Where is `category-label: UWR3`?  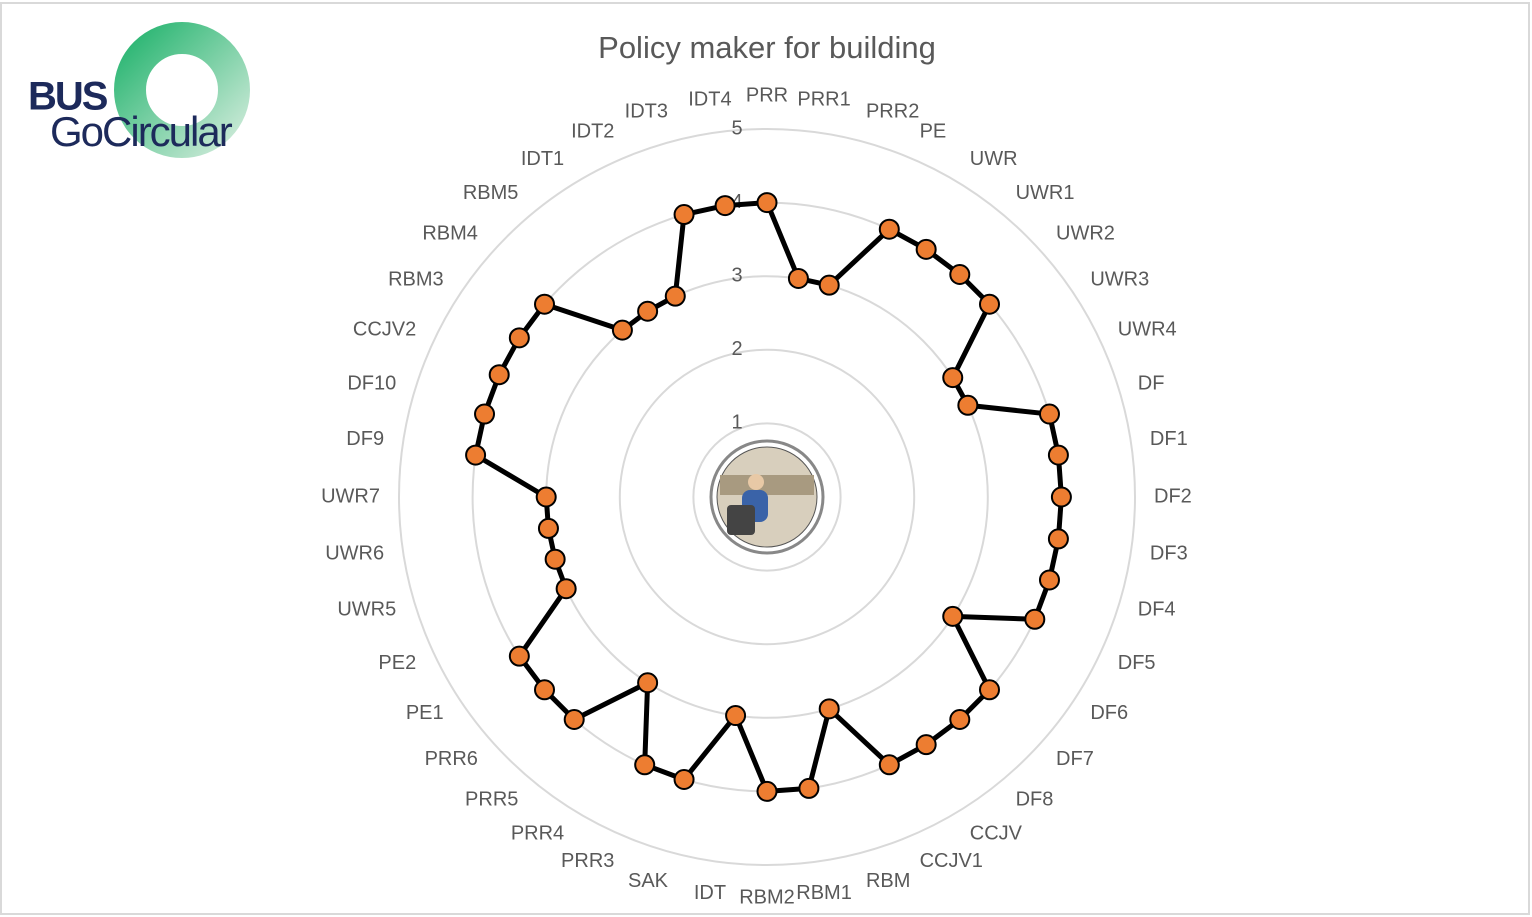 category-label: UWR3 is located at coordinates (1119, 279).